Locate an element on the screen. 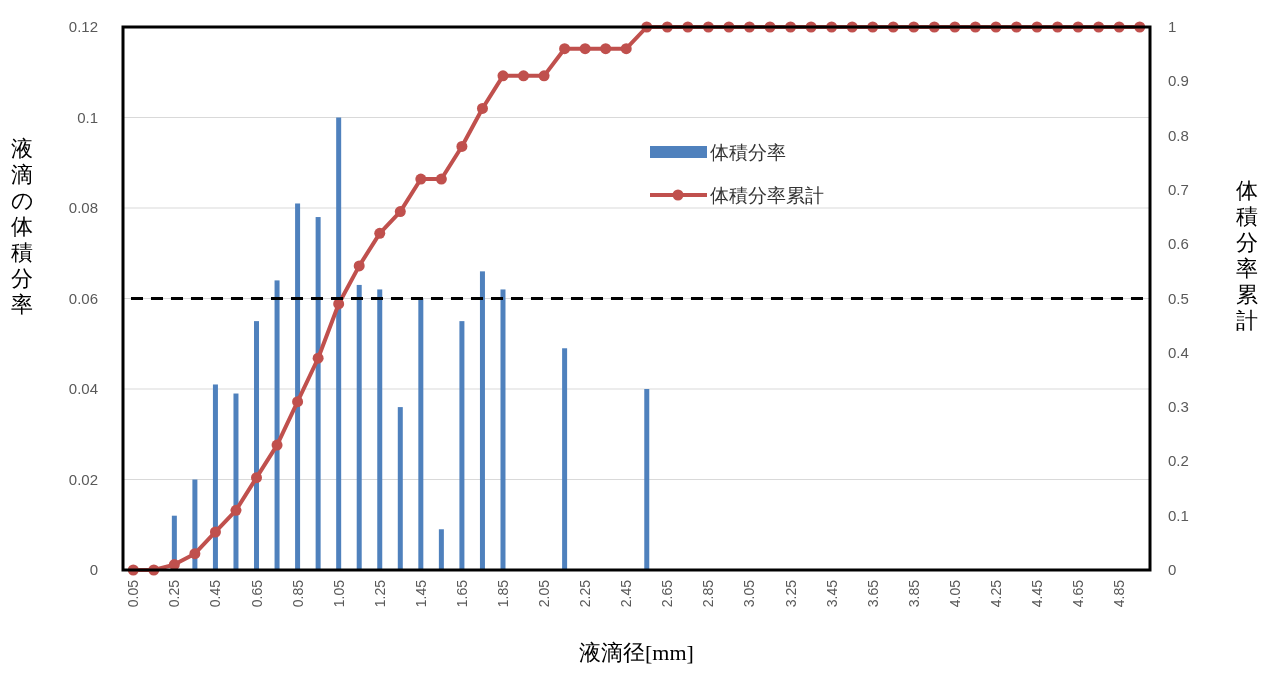 Image resolution: width=1273 pixels, height=673 pixels. x-tick-label: 3.85 is located at coordinates (913, 593).